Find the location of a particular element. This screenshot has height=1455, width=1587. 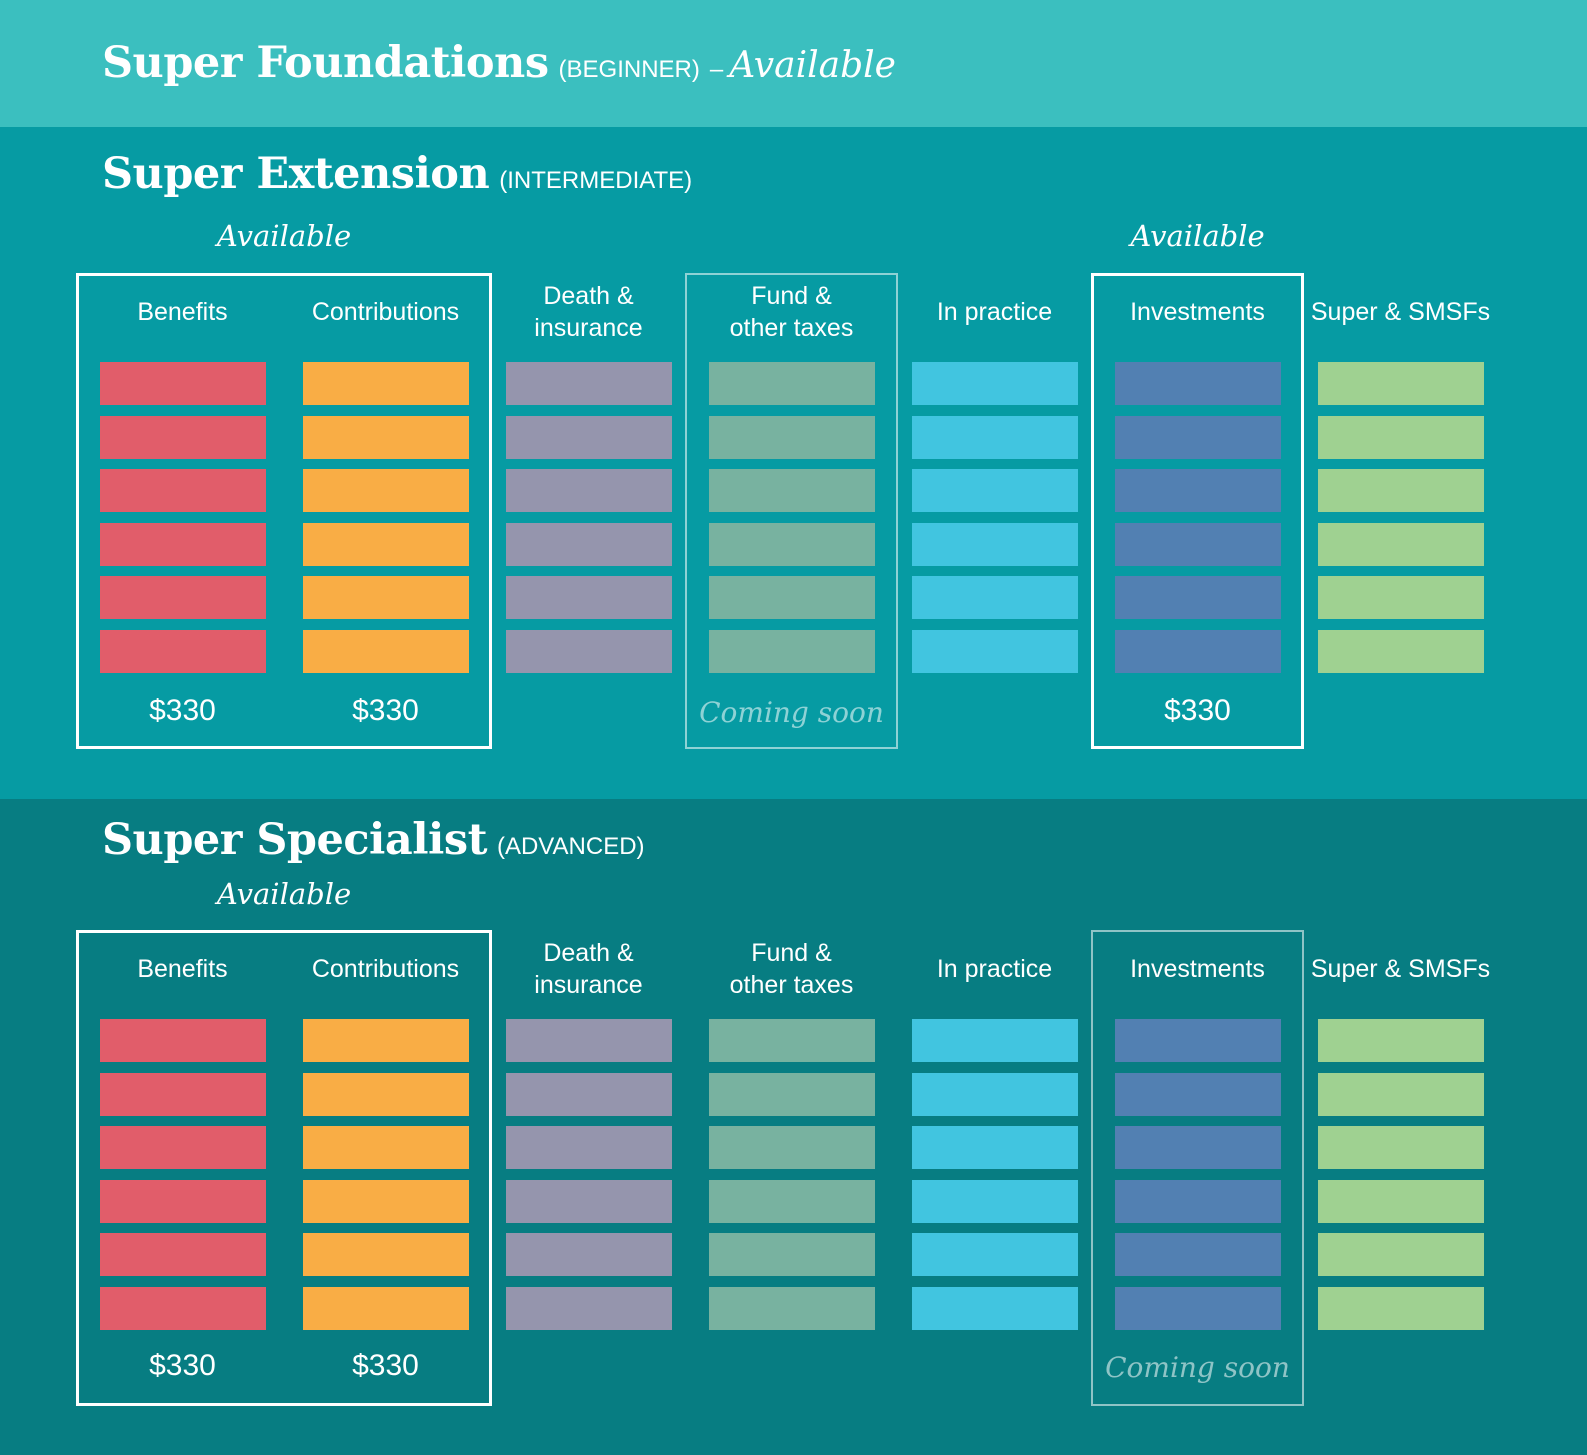

specialist-level: (ADVANCED) is located at coordinates (570, 846).